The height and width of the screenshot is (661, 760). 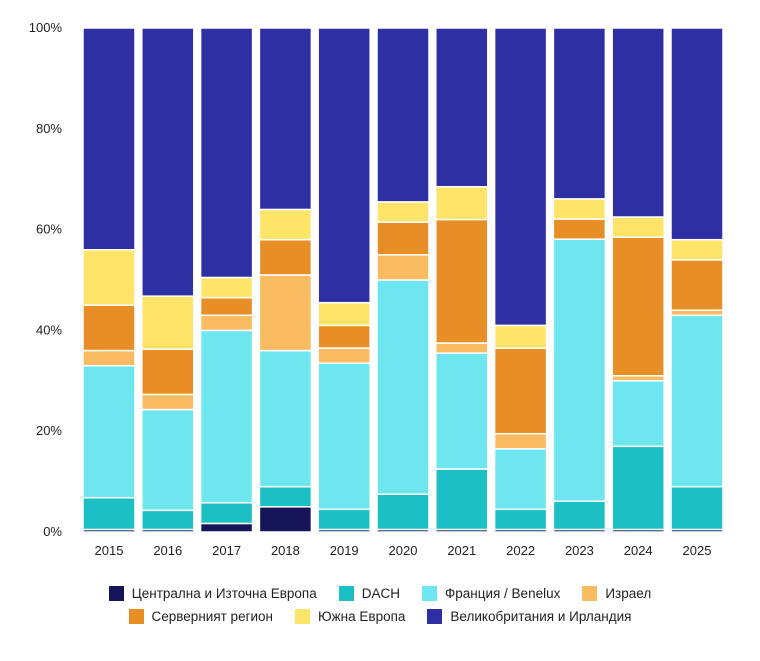 What do you see at coordinates (435, 616) in the screenshot?
I see `legend-swatch-uk-ireland` at bounding box center [435, 616].